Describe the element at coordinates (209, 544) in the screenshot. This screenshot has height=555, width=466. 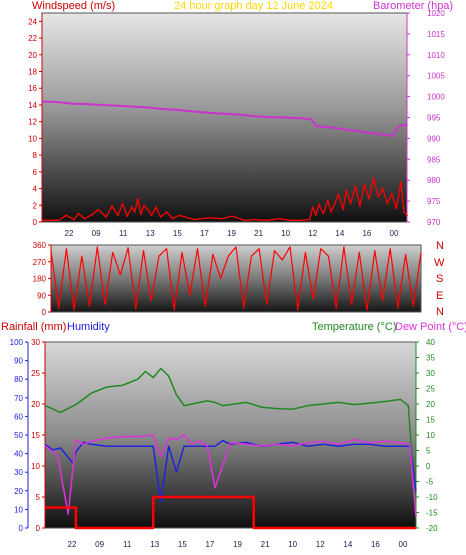
I see `lower-x-tick-label: 17` at that location.